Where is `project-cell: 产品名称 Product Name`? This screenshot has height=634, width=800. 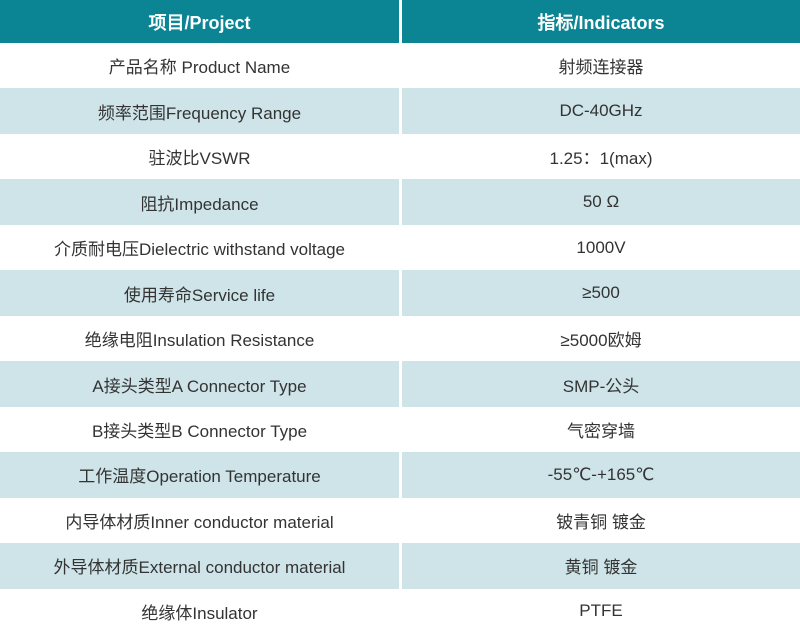 project-cell: 产品名称 Product Name is located at coordinates (199, 66).